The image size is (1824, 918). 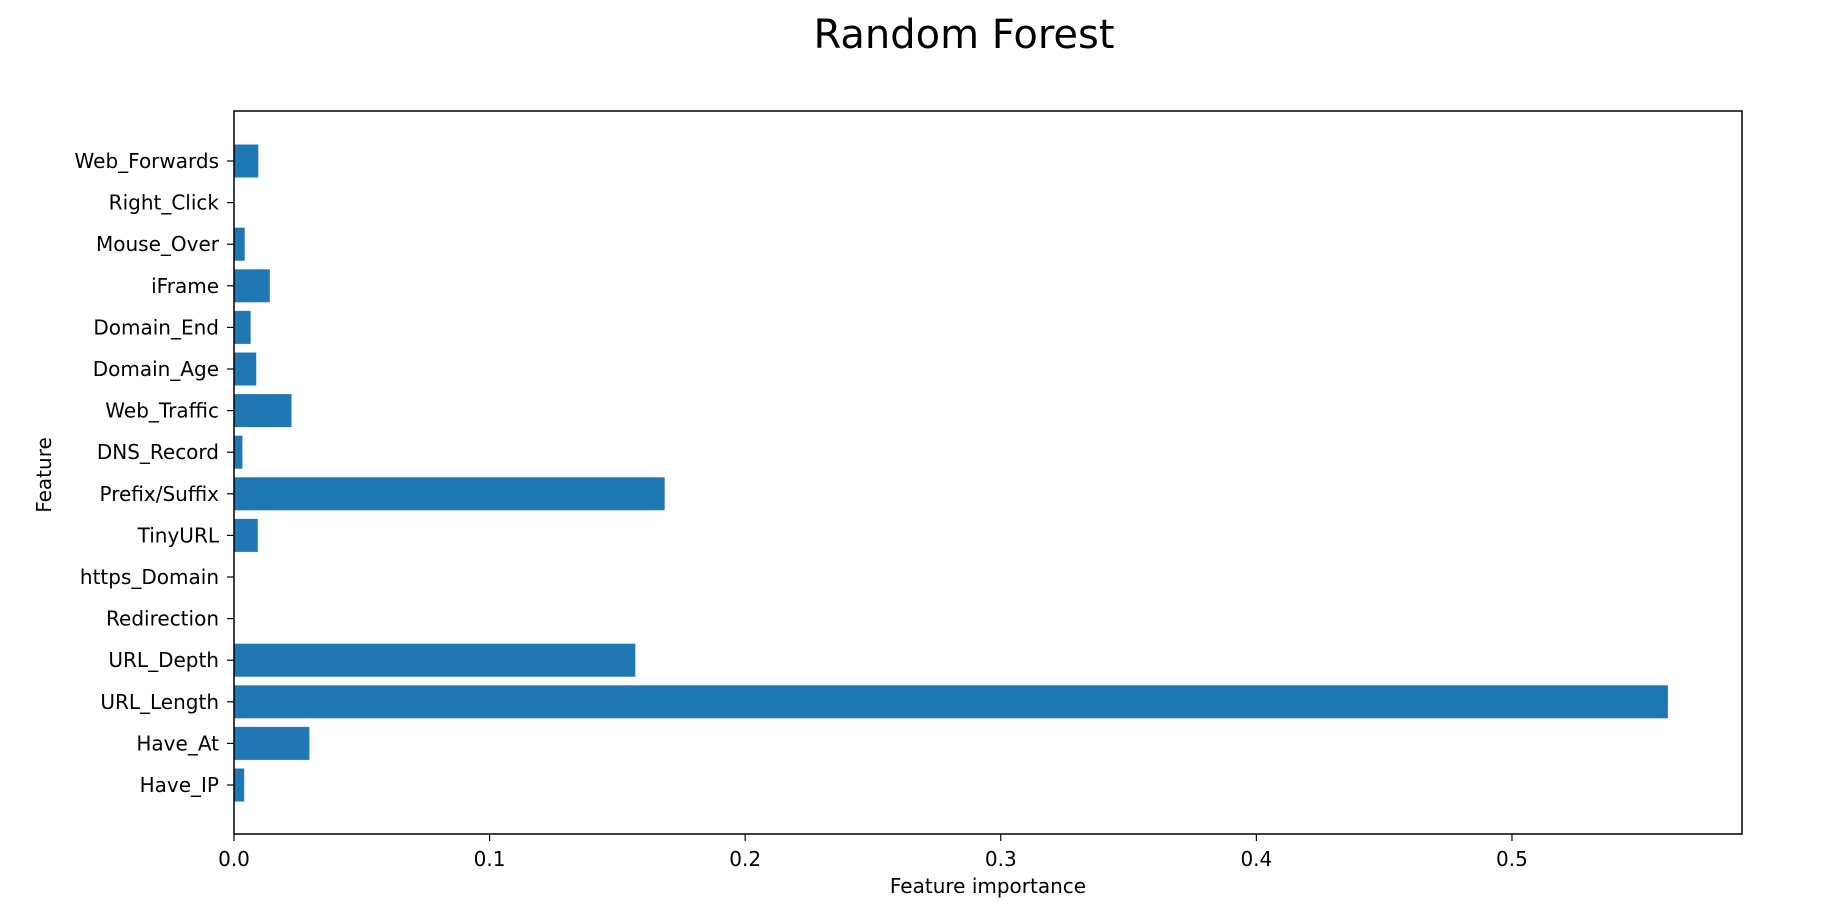 I want to click on x-axis-ticks: 0.0 0.1 0.2 0.3 0.4 0.5, so click(x=873, y=852).